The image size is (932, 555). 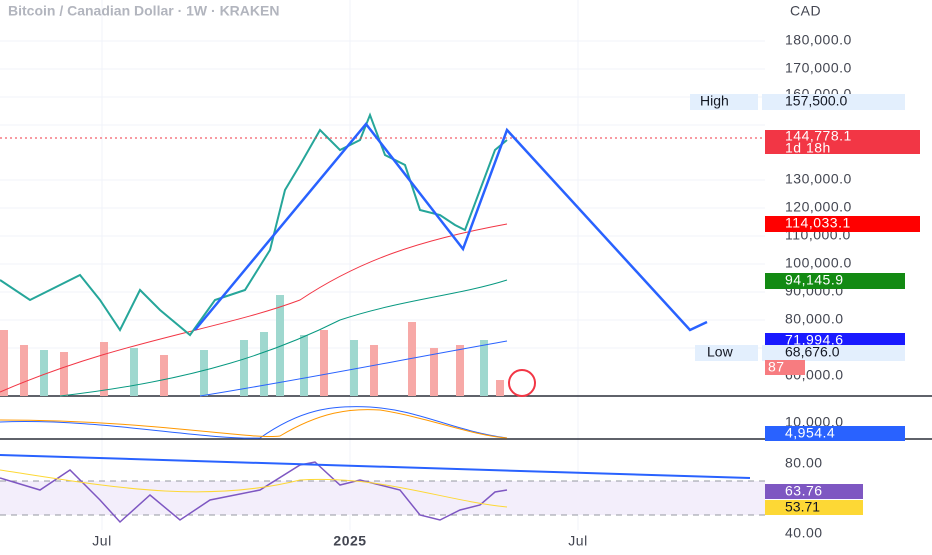 What do you see at coordinates (814, 280) in the screenshot?
I see `ma-green-value: 94,145.9` at bounding box center [814, 280].